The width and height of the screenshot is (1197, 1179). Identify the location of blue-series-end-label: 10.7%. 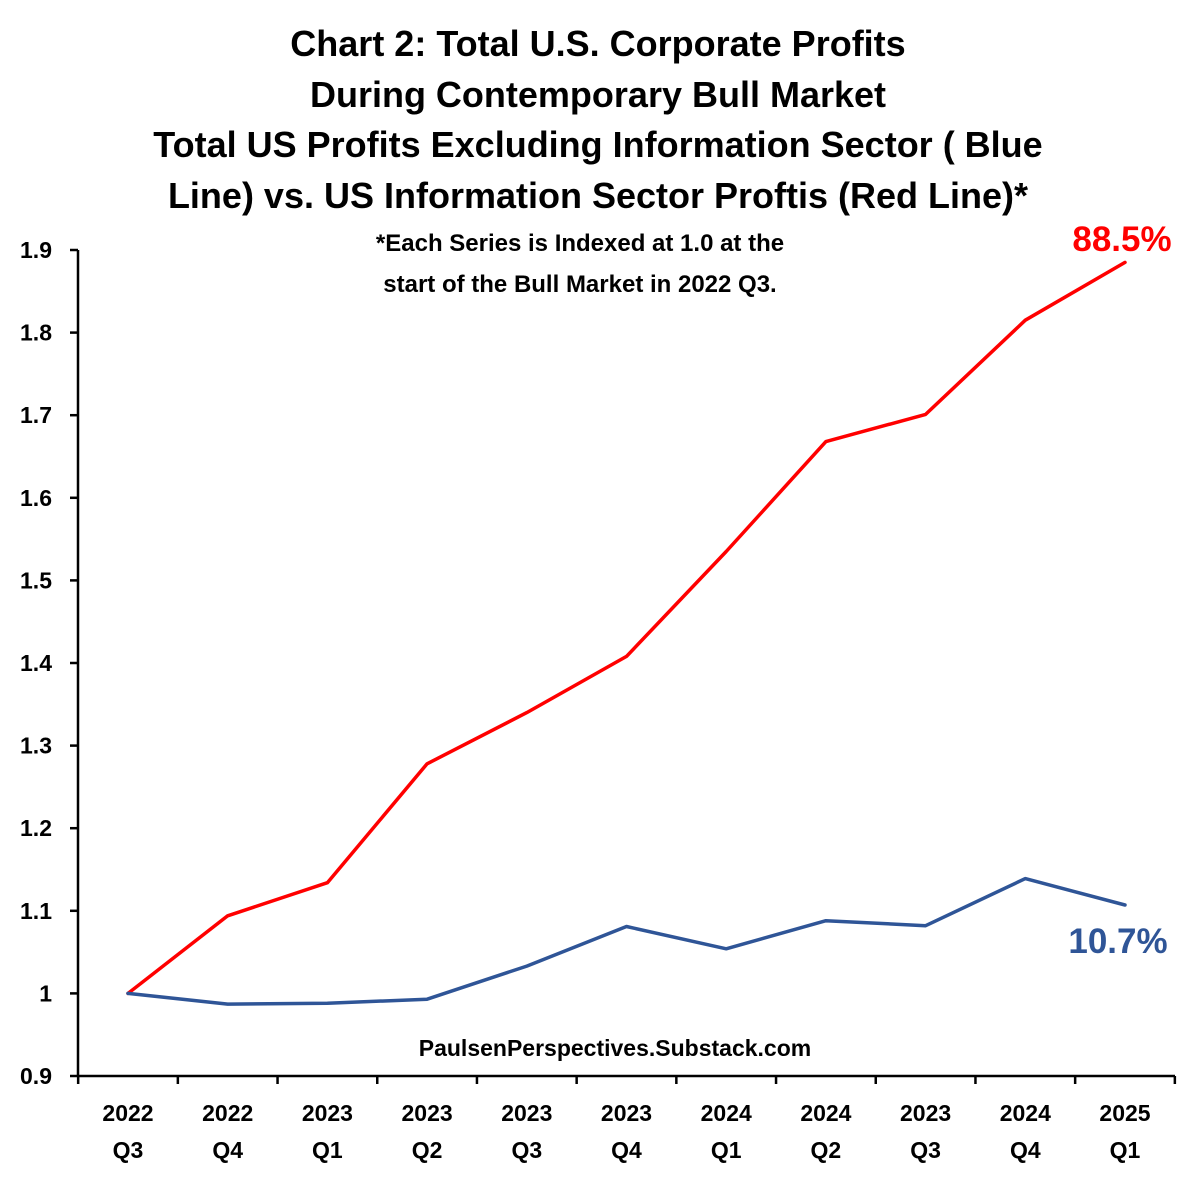
(1117, 941).